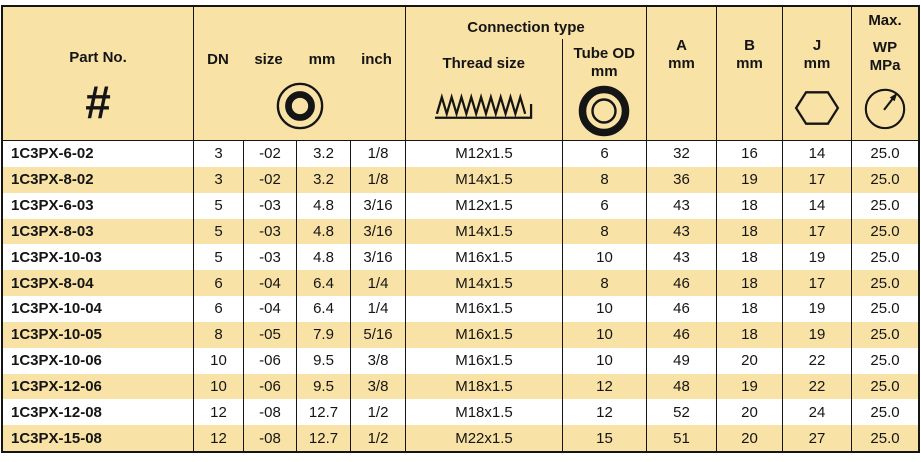  I want to click on part-no-cell: 1C3PX-10-03, so click(98, 257).